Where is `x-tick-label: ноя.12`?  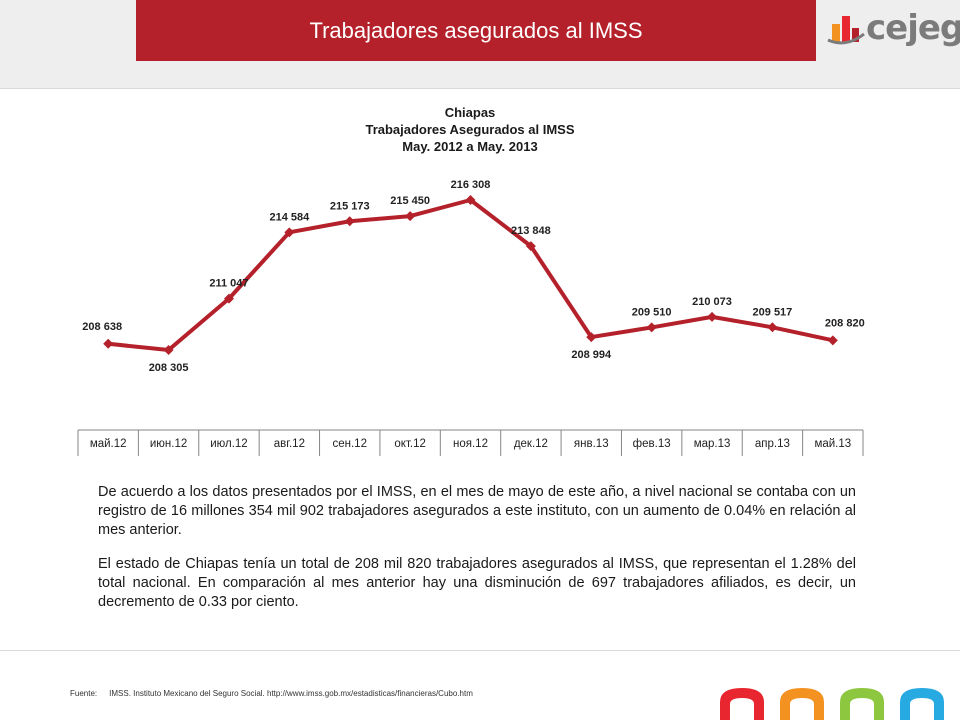 x-tick-label: ноя.12 is located at coordinates (470, 444).